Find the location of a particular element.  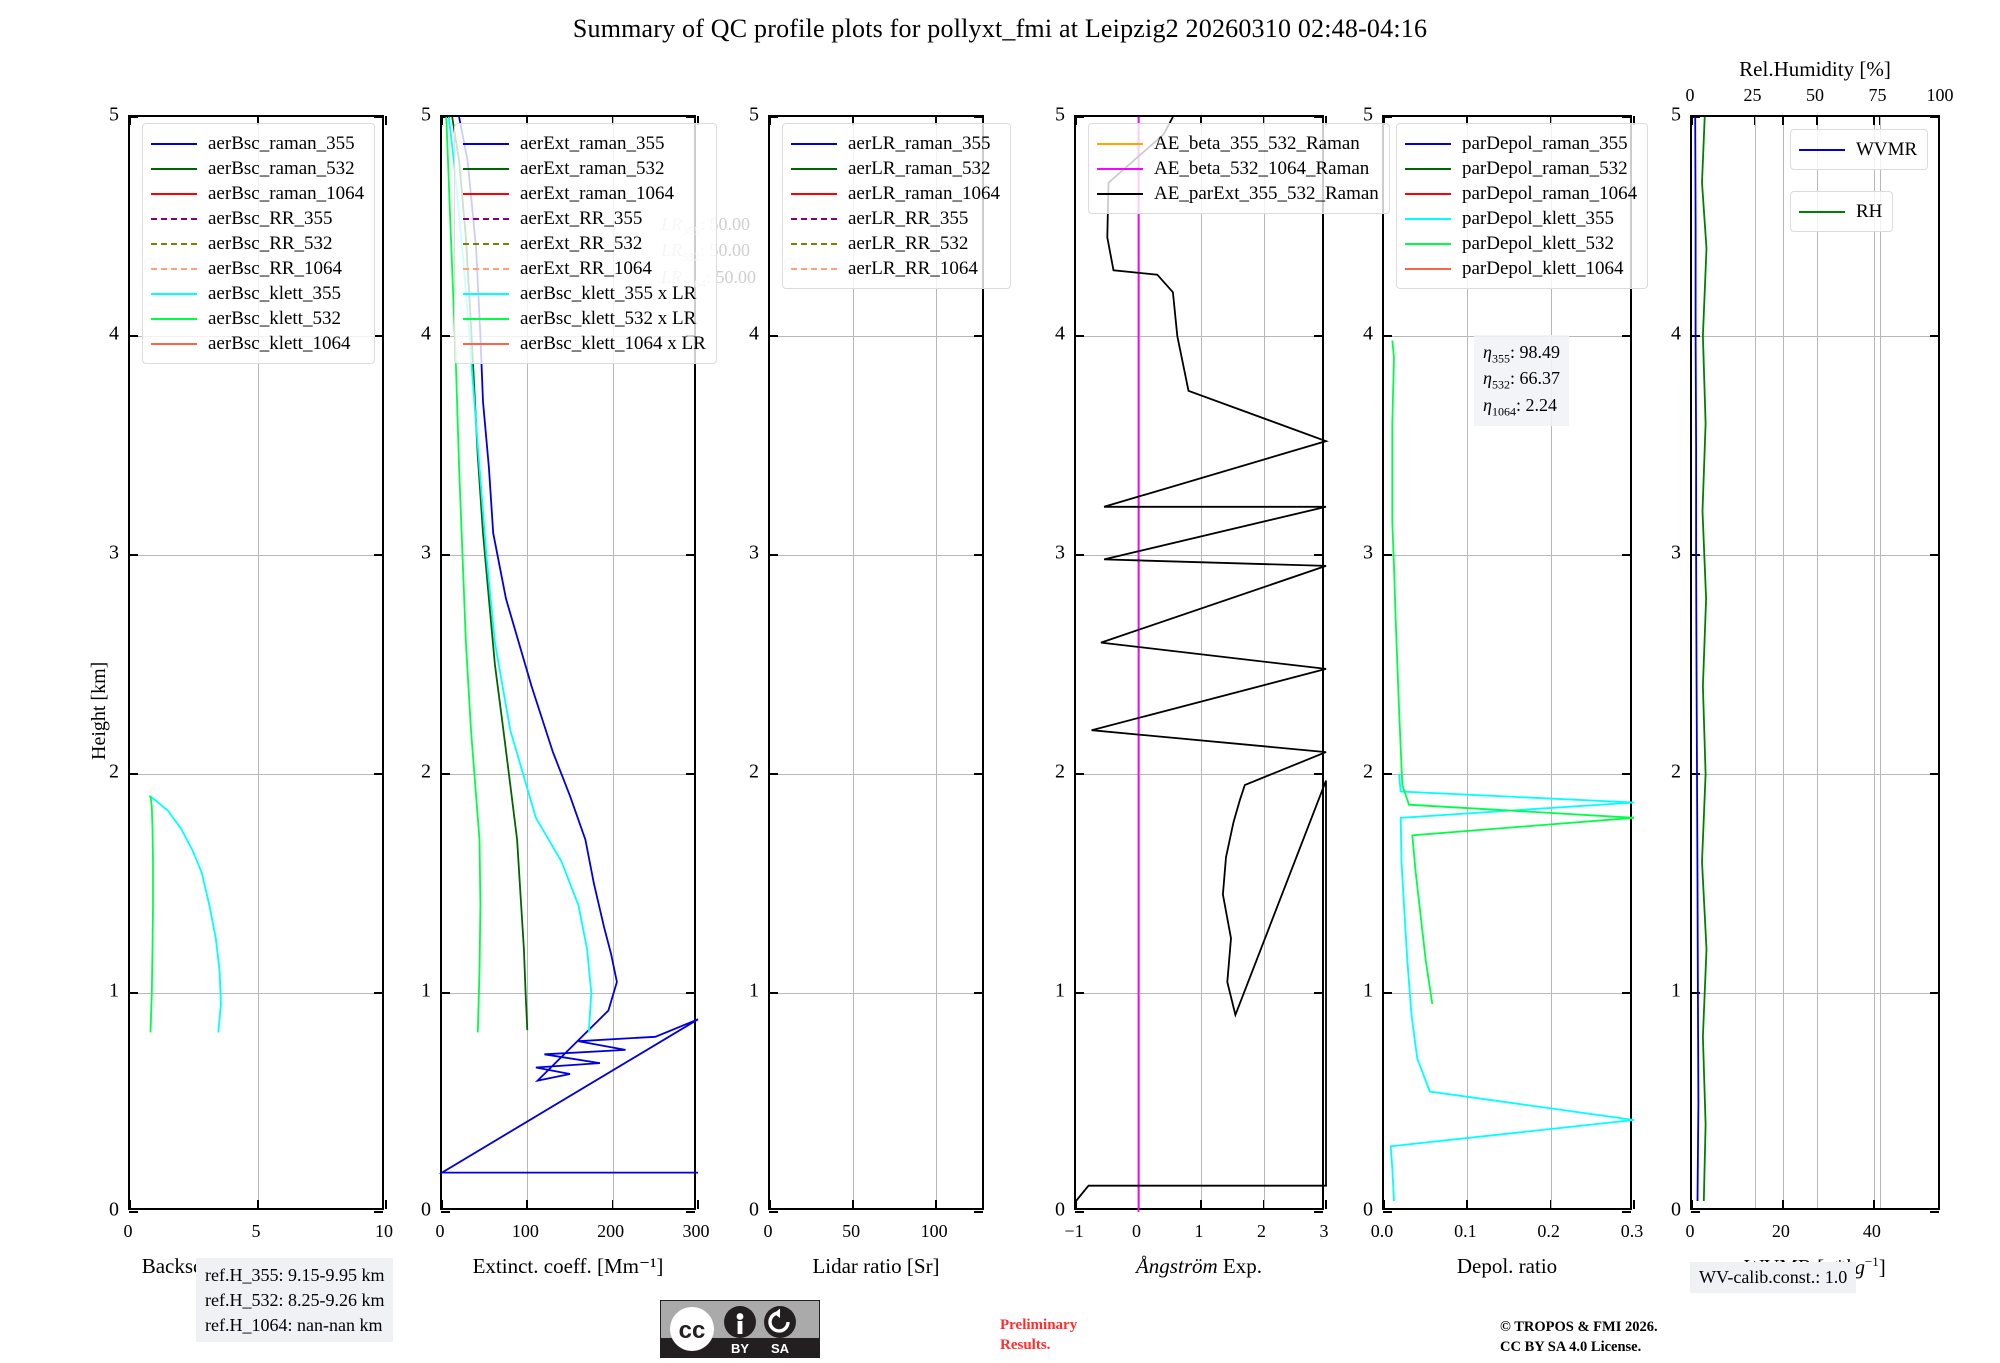

legend-entry-parDepol_klett_1064: parDepol_klett_1064 is located at coordinates (1521, 268).